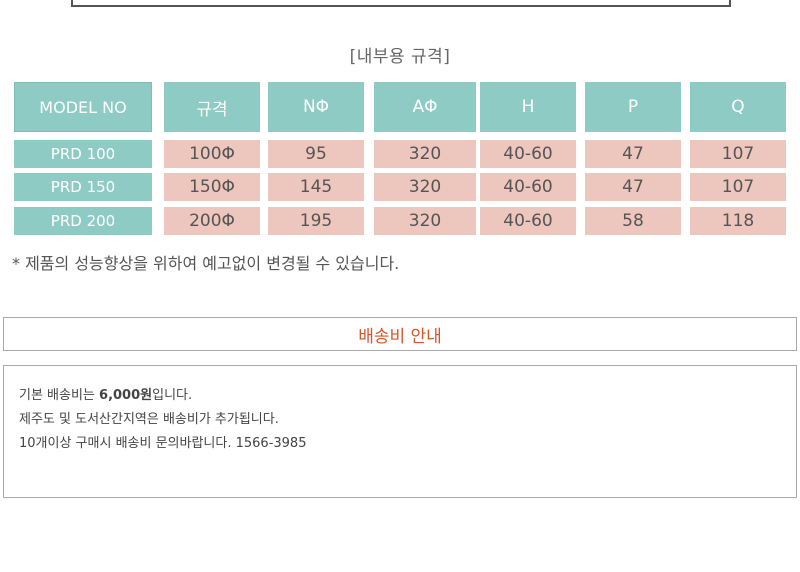 Image resolution: width=800 pixels, height=572 pixels. I want to click on top-frame-border, so click(401, 3).